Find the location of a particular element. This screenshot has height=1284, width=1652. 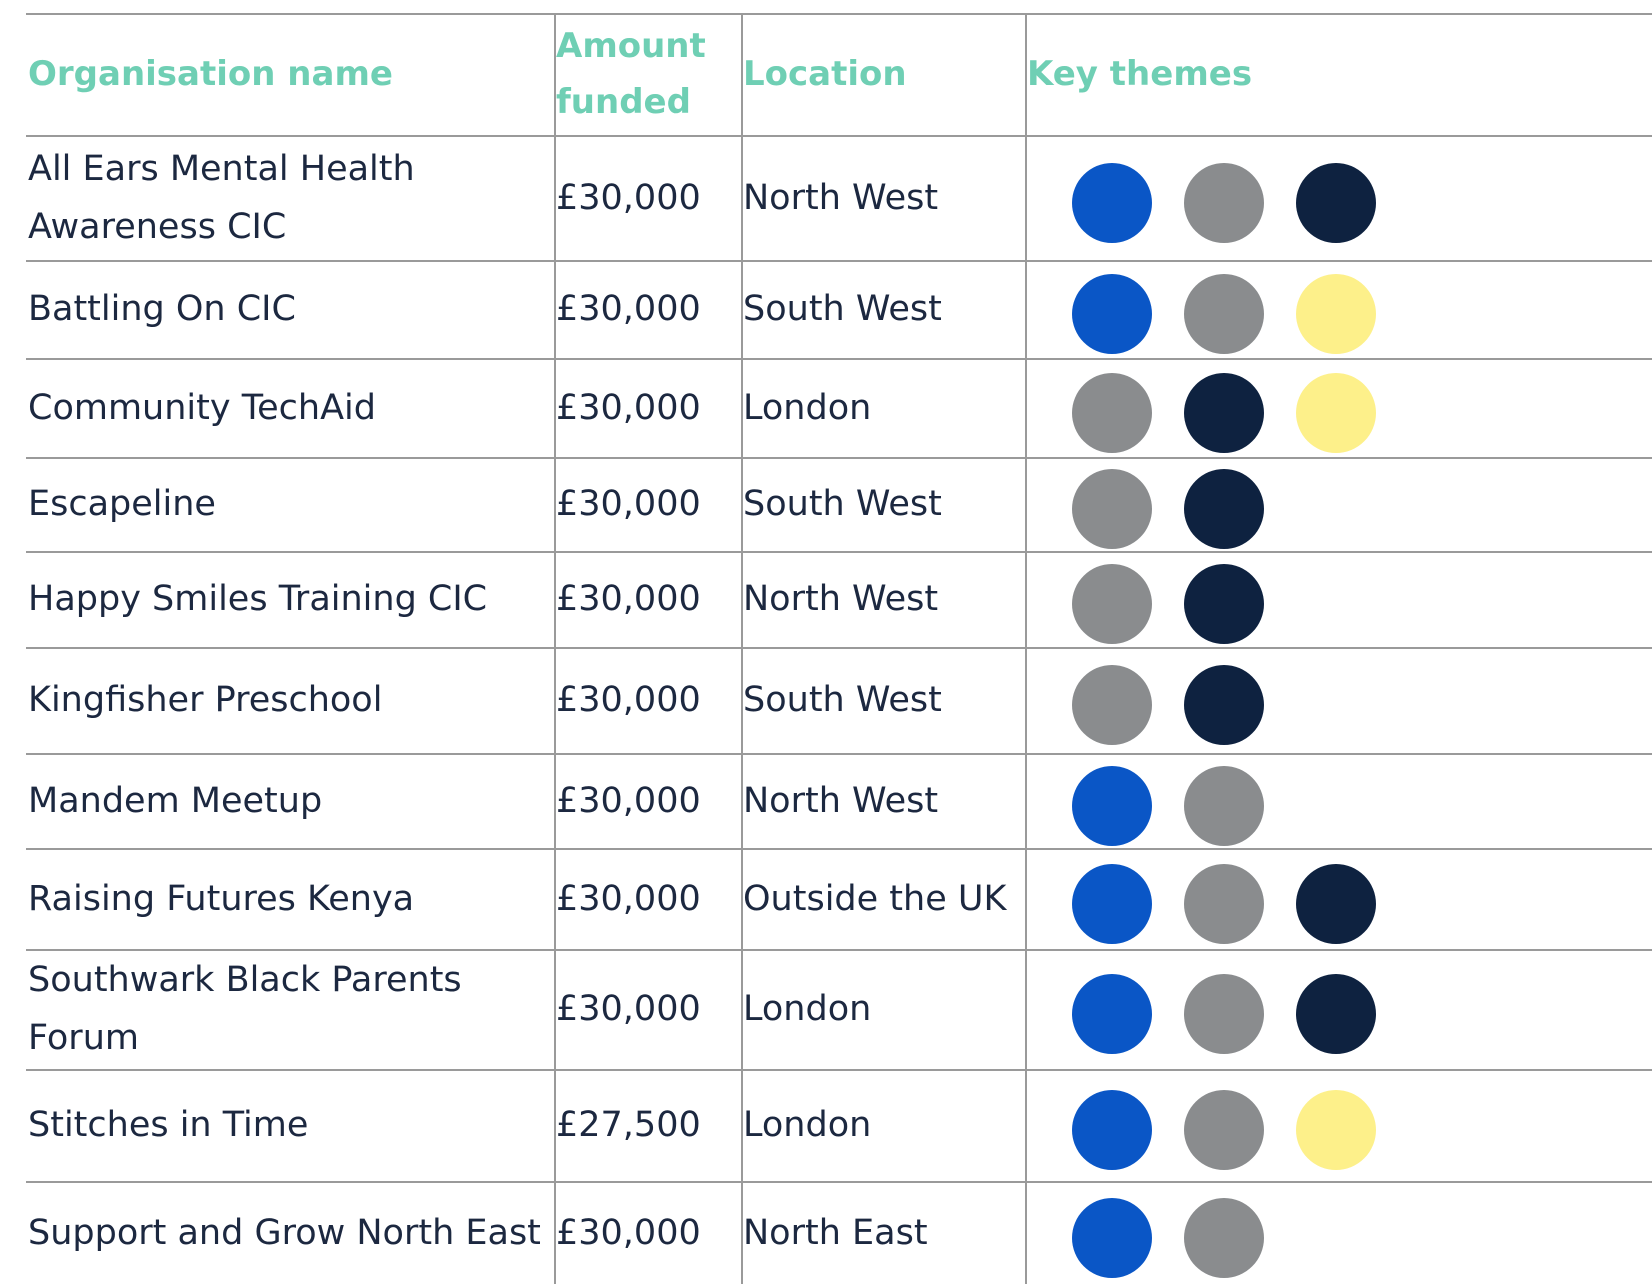

column-header: Organisation name is located at coordinates (210, 74).